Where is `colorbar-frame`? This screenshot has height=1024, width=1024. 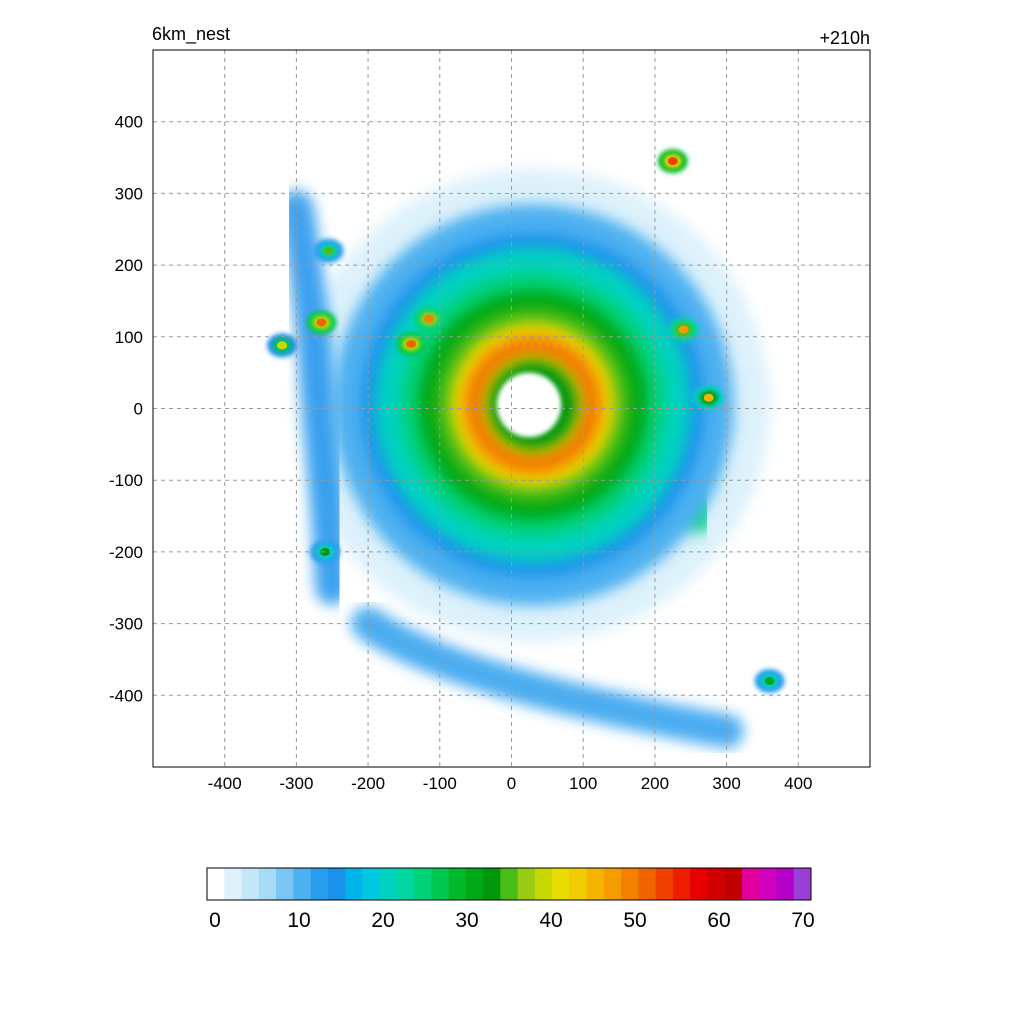 colorbar-frame is located at coordinates (509, 884).